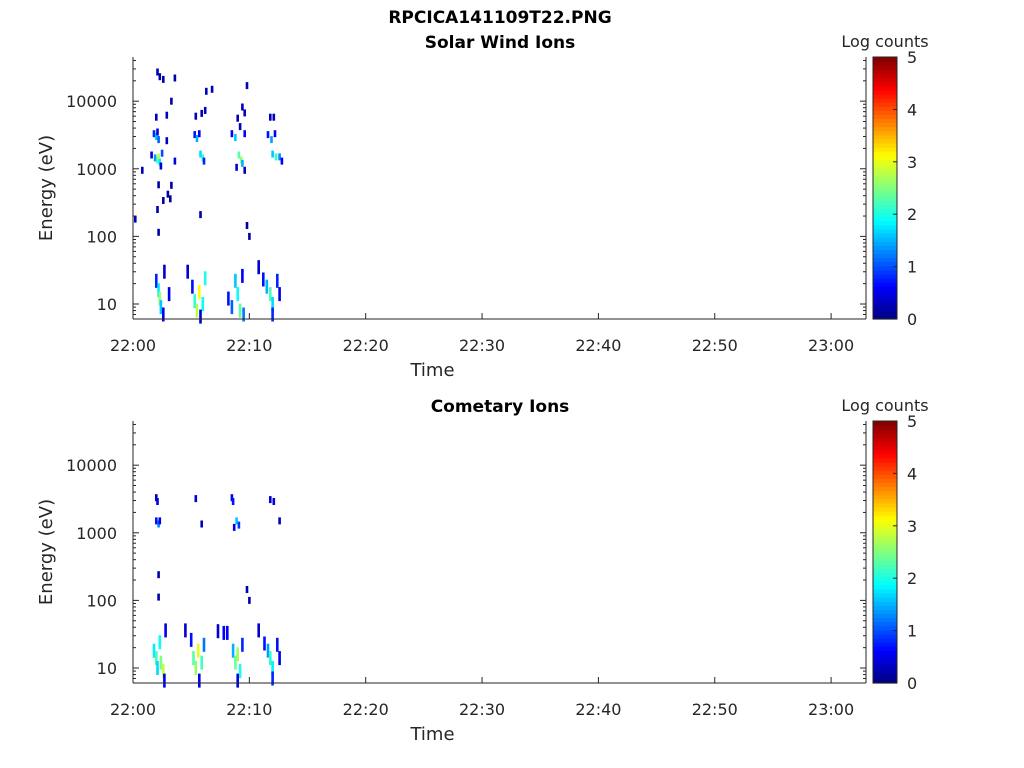 The image size is (1024, 768). Describe the element at coordinates (46, 188) in the screenshot. I see `y-axis-label: Energy (eV)` at that location.